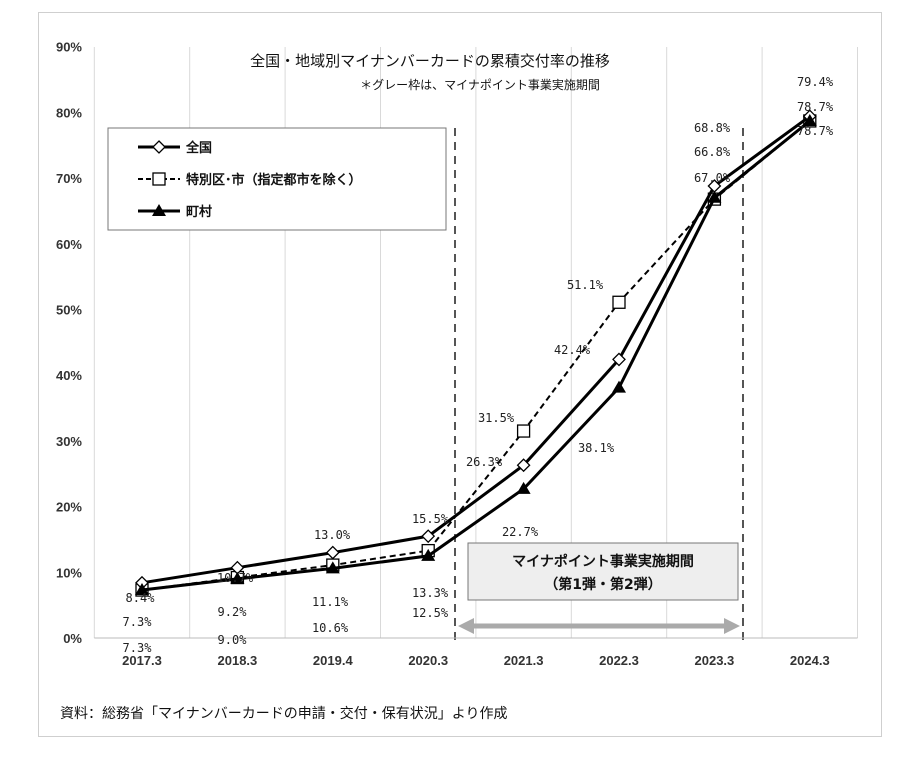 The height and width of the screenshot is (757, 899). Describe the element at coordinates (430, 613) in the screenshot. I see `data-label: 12.5%` at that location.